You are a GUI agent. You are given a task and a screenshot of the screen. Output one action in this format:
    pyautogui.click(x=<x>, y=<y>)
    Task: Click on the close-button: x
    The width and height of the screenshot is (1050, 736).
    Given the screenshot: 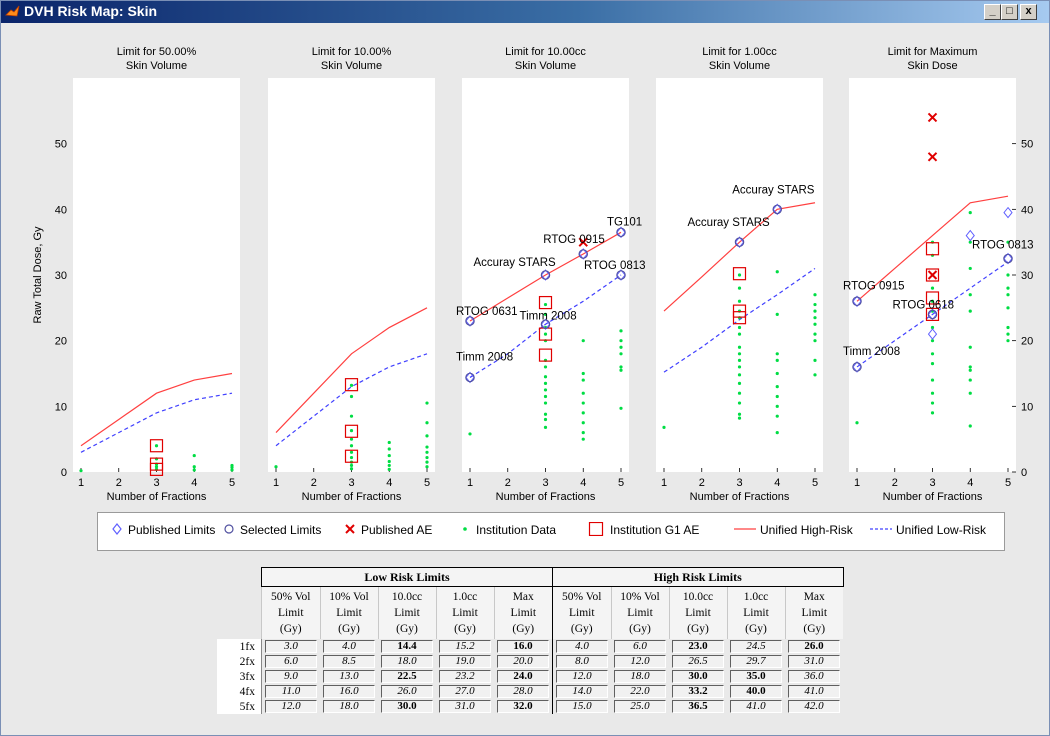 What is the action you would take?
    pyautogui.click(x=1028, y=12)
    